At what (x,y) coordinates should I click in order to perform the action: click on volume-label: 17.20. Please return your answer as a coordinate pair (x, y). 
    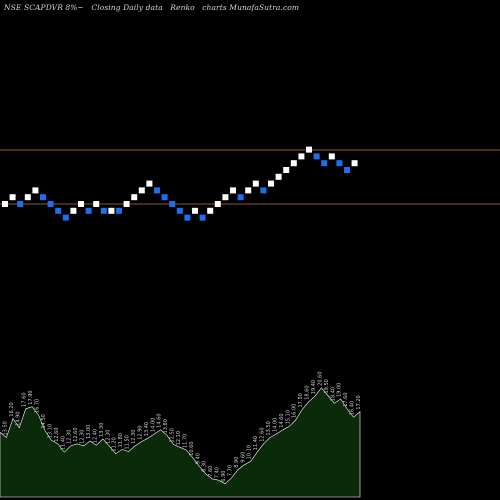
    Looking at the image, I should click on (359, 402).